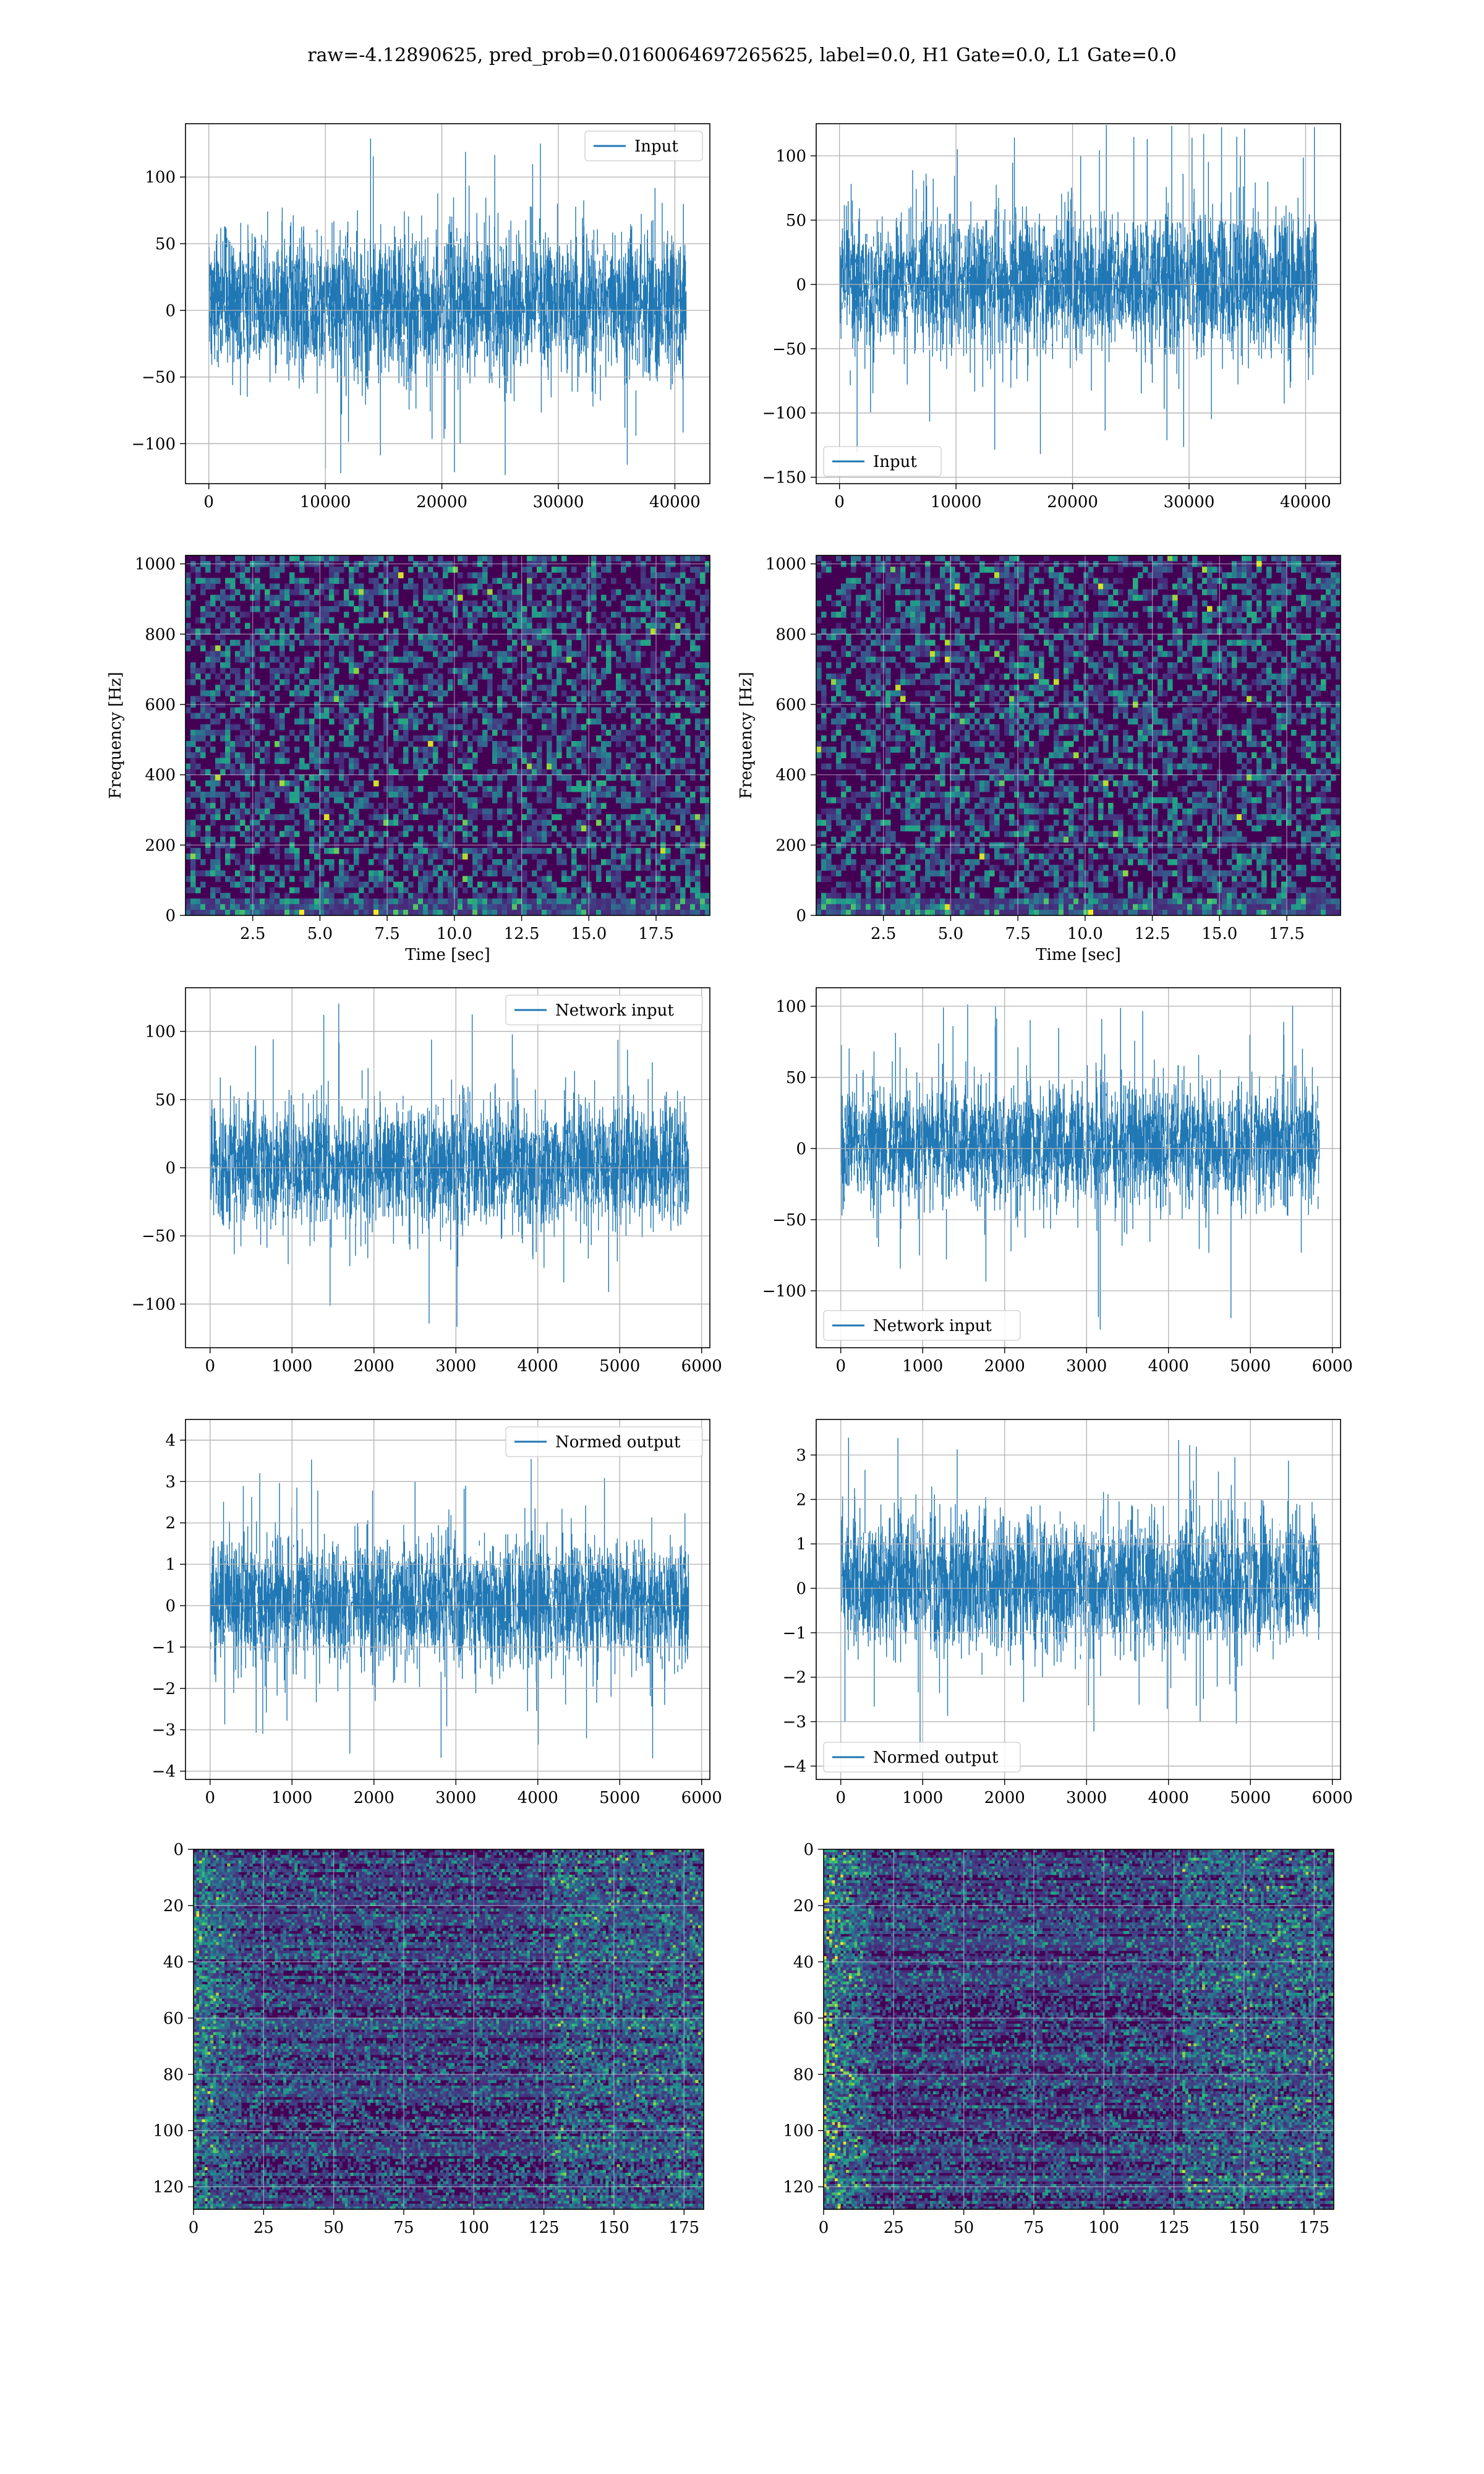  I want to click on x-tick-label: 20000, so click(441, 502).